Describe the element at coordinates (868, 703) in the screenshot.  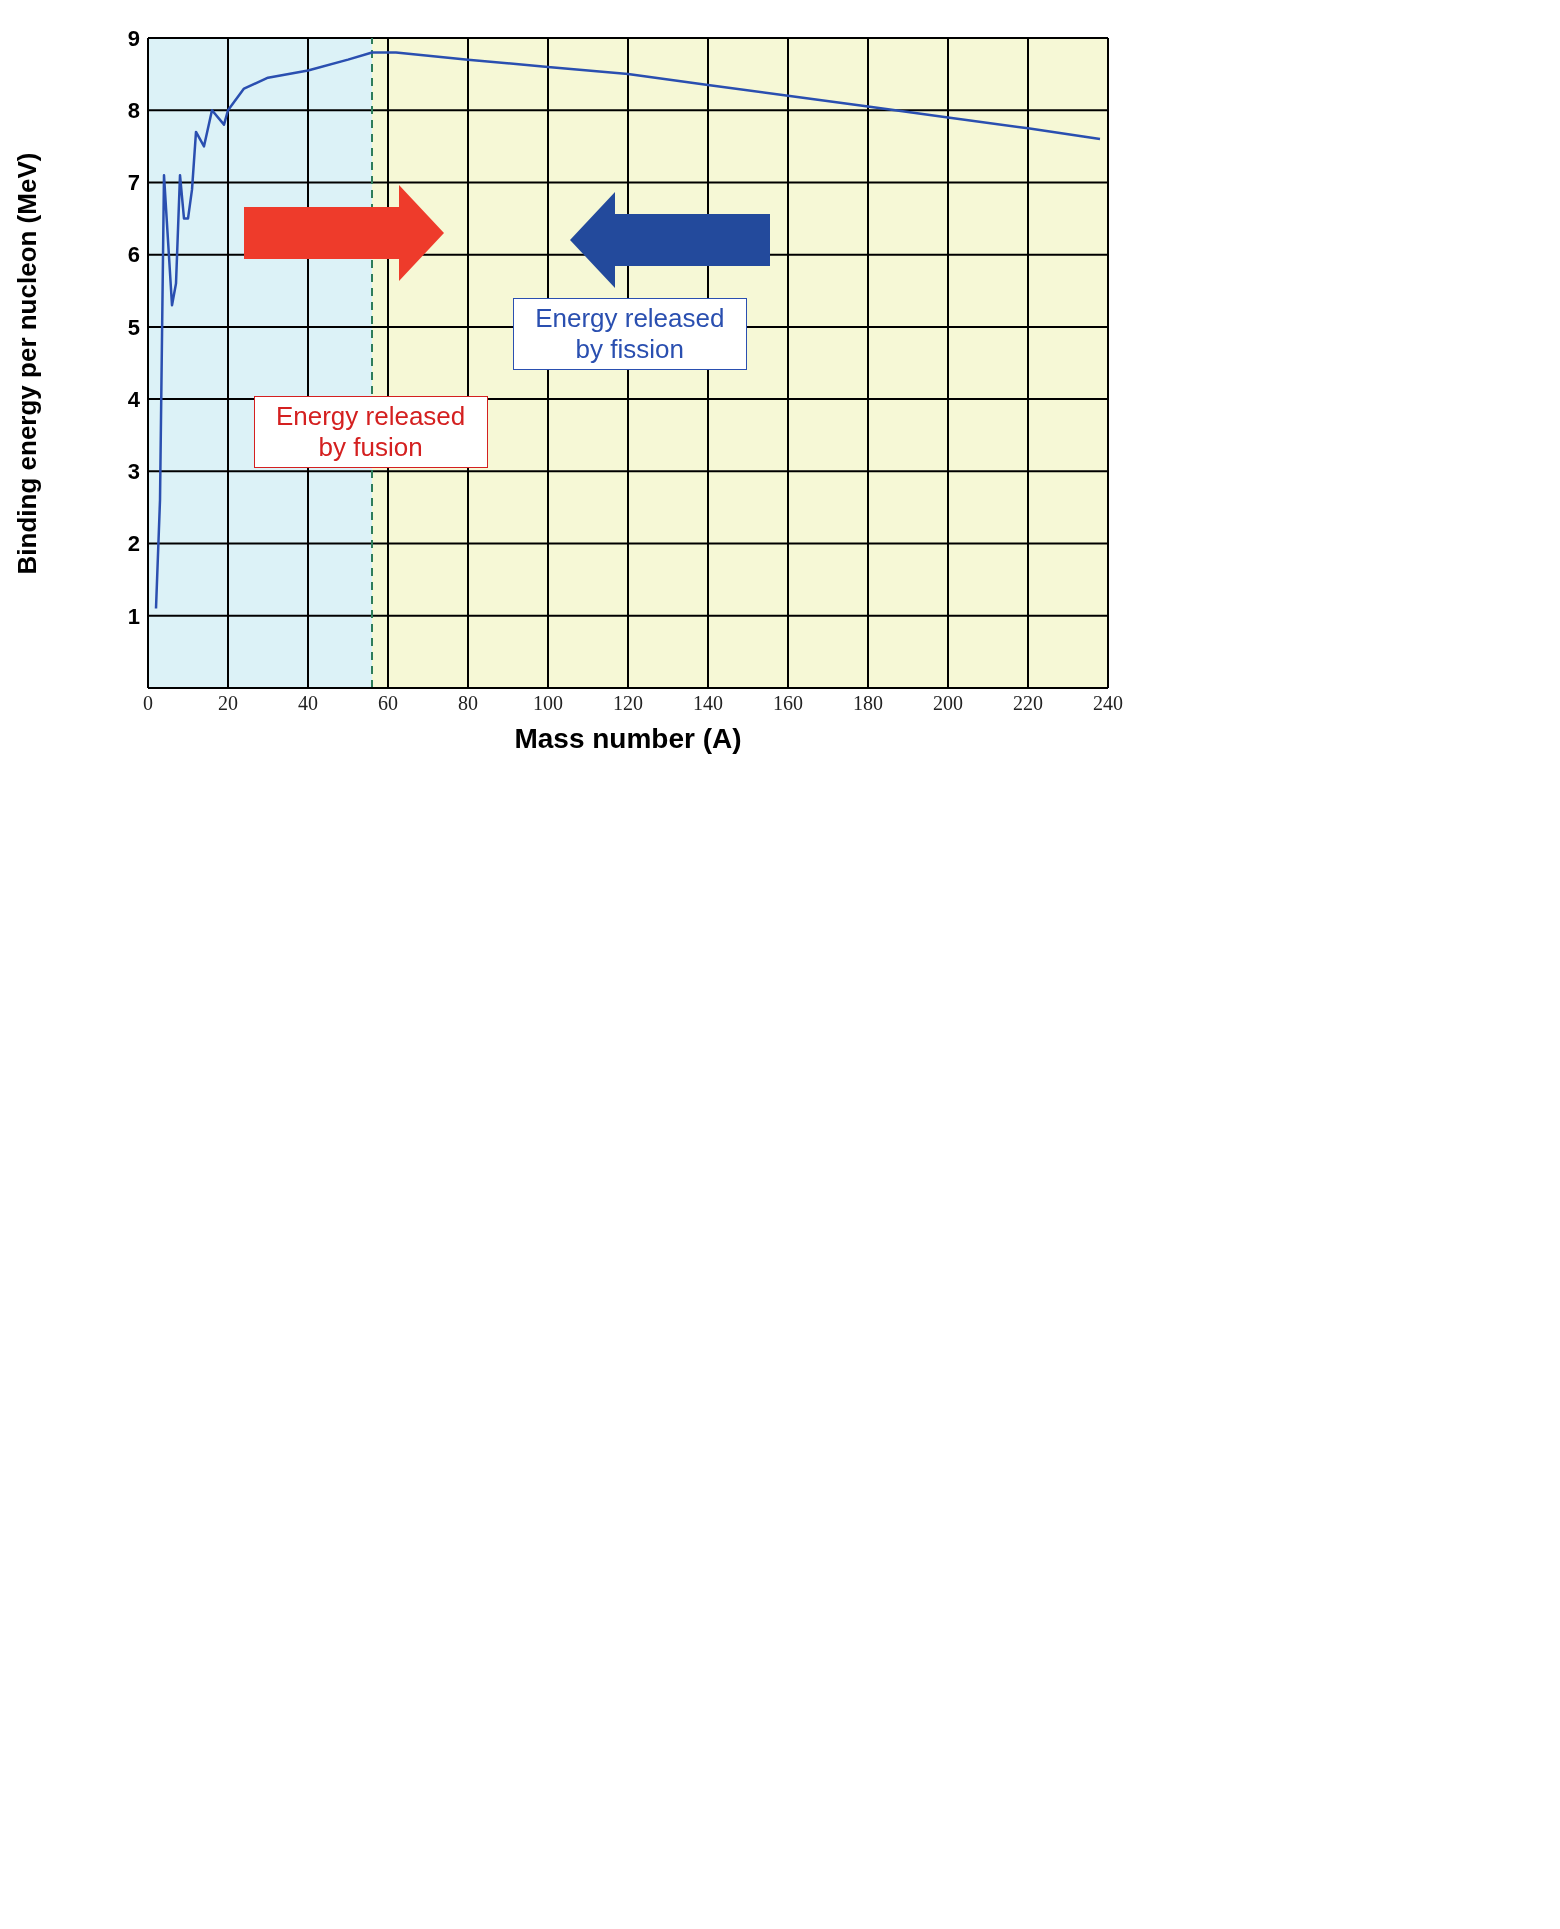
I see `x-tick-label: 180` at that location.